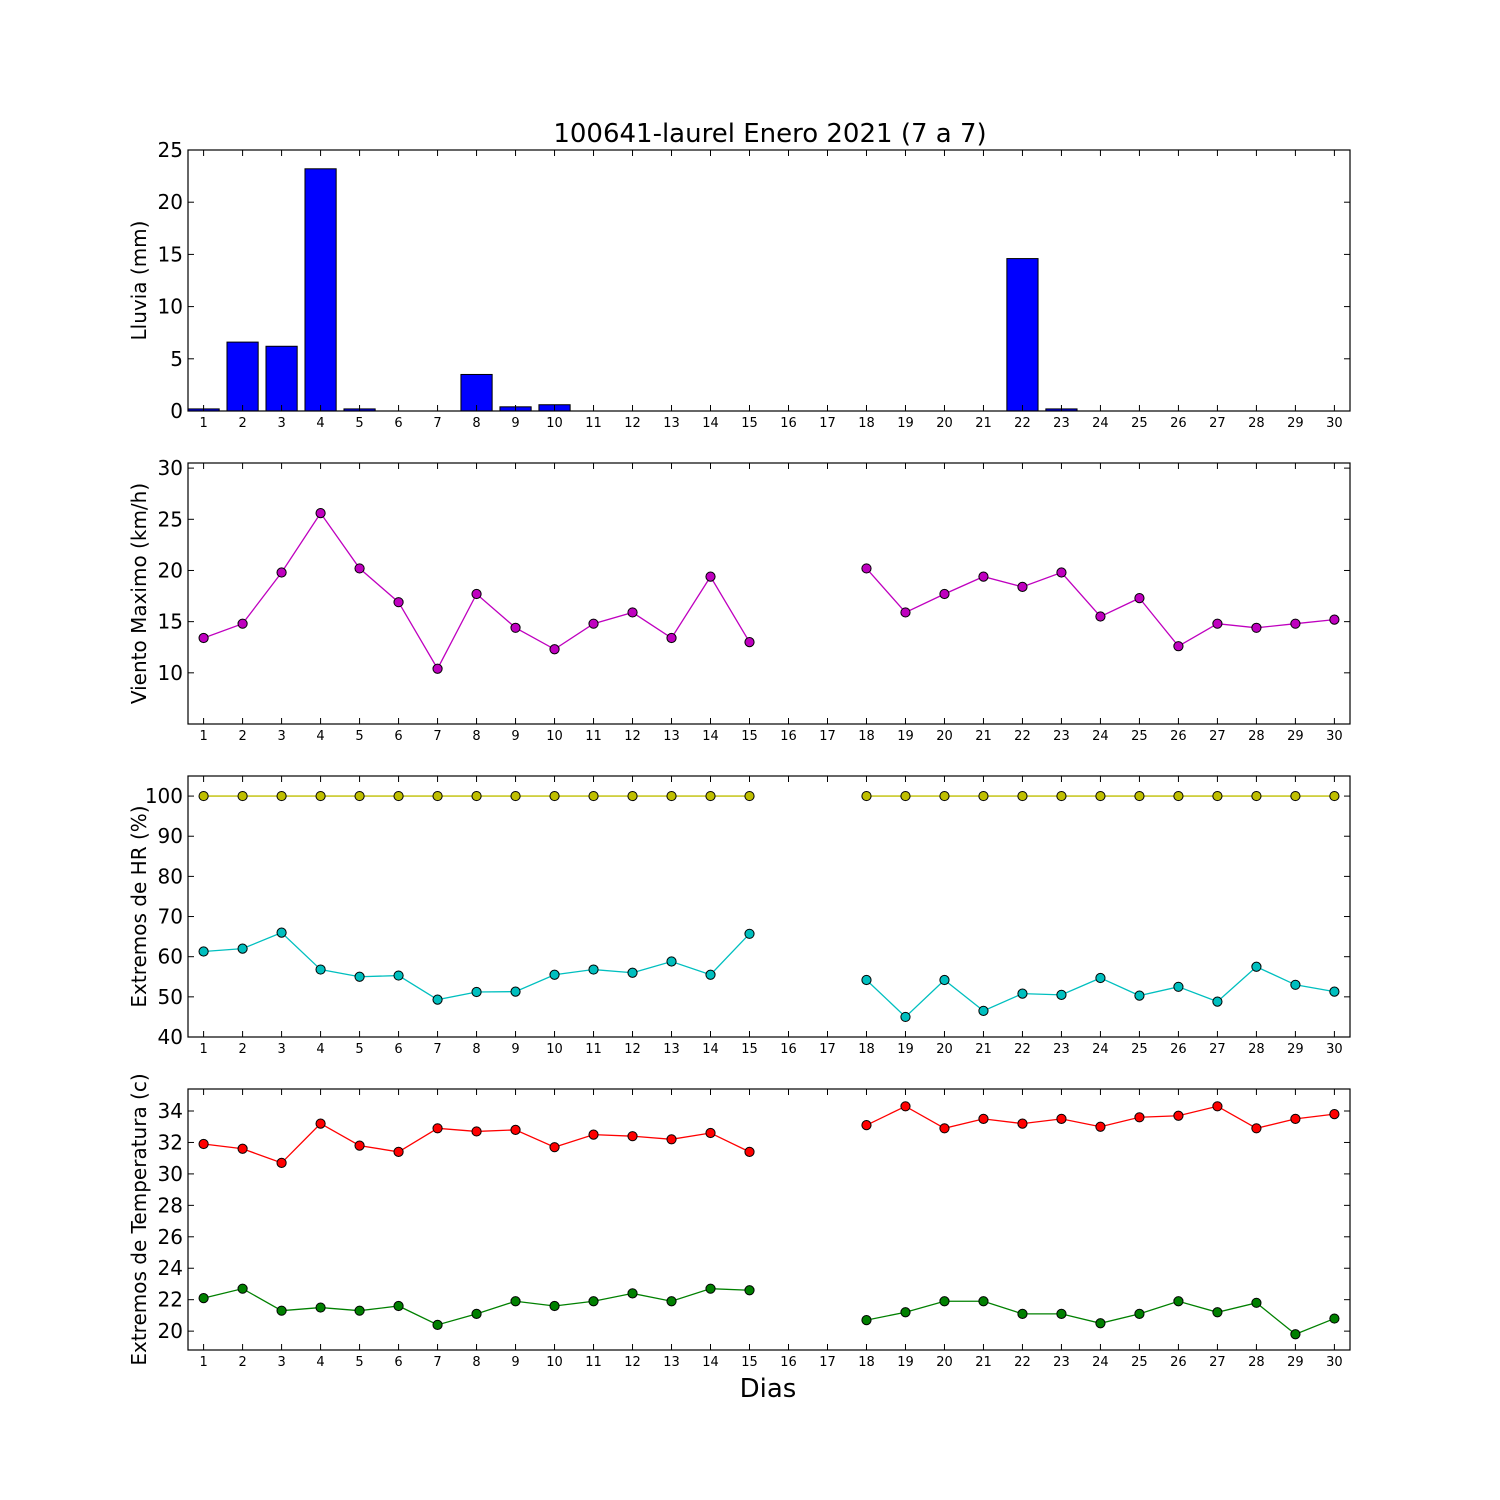 The image size is (1500, 1500). Describe the element at coordinates (476, 1049) in the screenshot. I see `x-tick-label: 8` at that location.